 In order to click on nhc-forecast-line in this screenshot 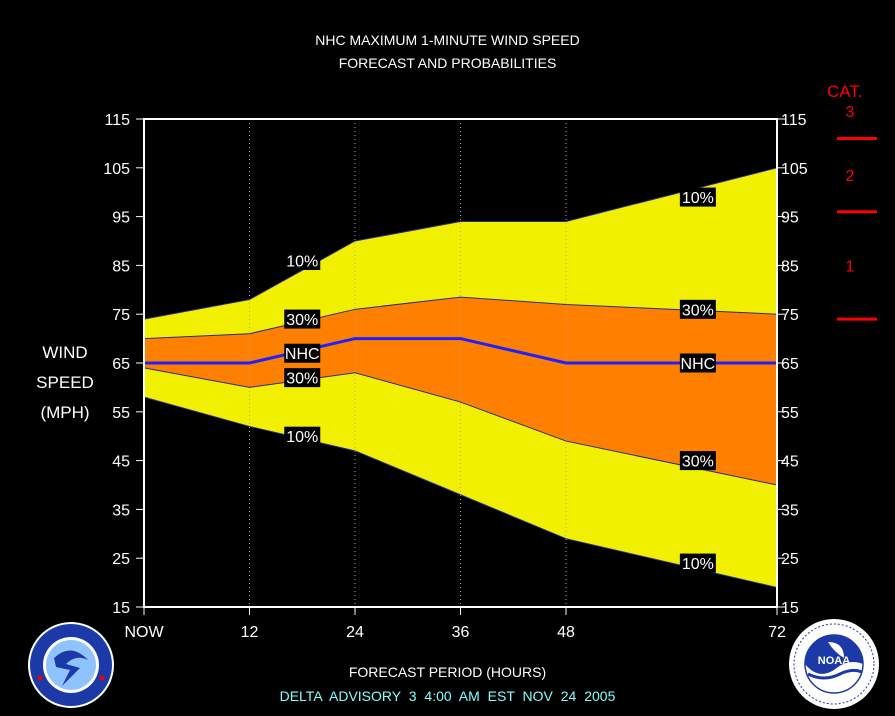, I will do `click(460, 351)`.